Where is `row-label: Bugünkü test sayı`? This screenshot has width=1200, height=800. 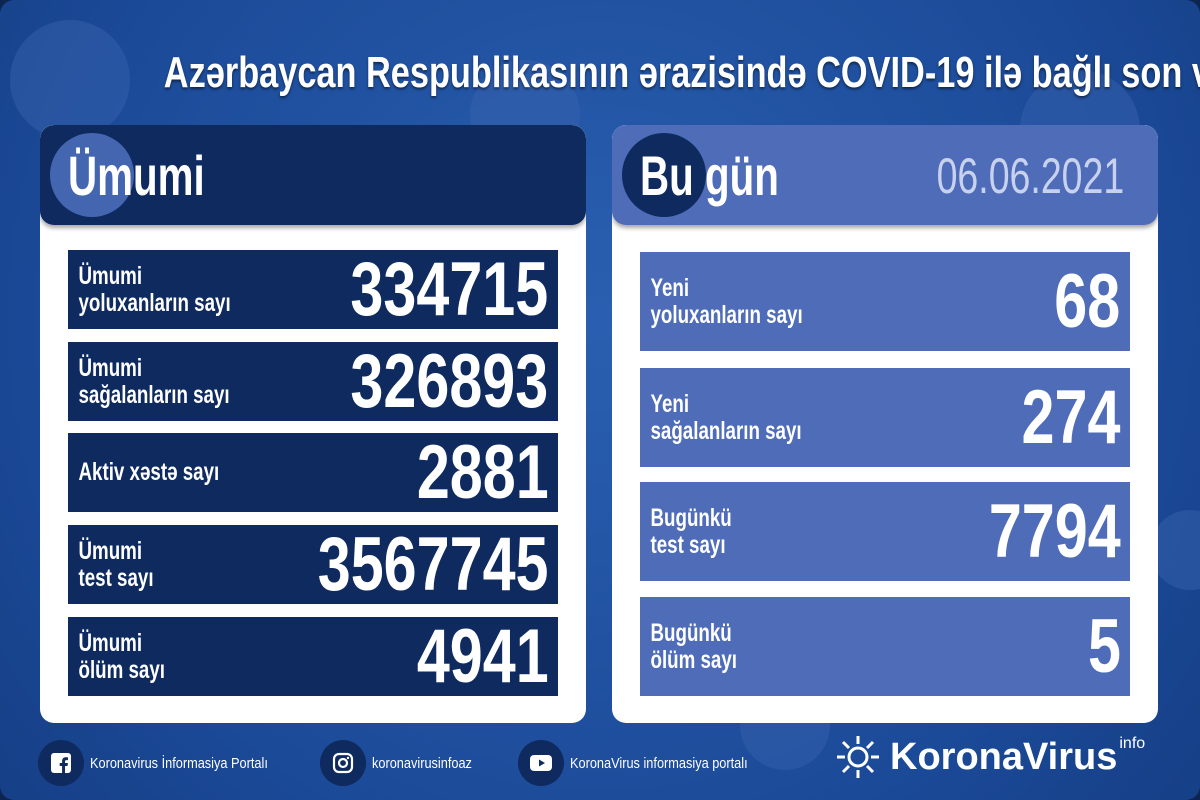 row-label: Bugünkü test sayı is located at coordinates (686, 531).